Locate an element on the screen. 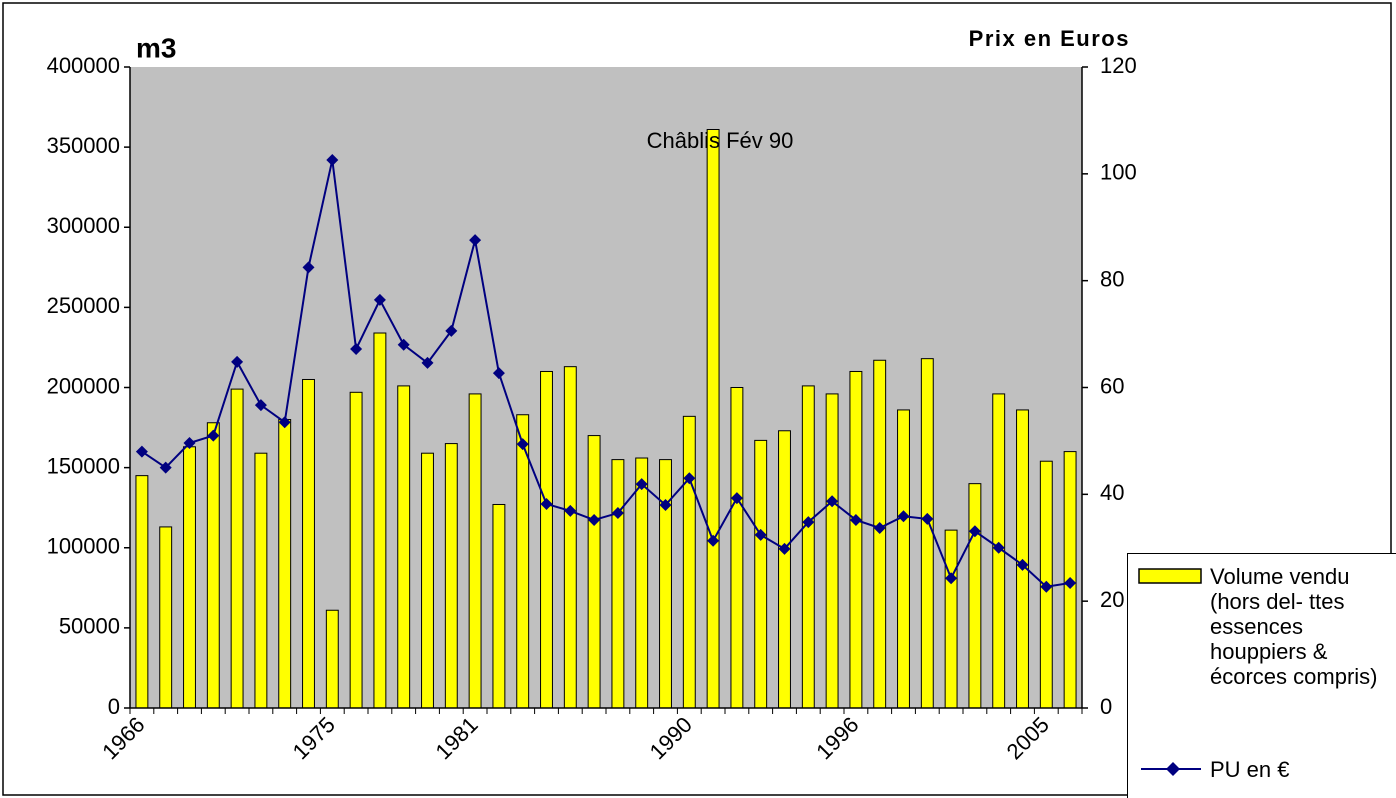 This screenshot has width=1396, height=798. y-tick-label: 200000 is located at coordinates (83, 385).